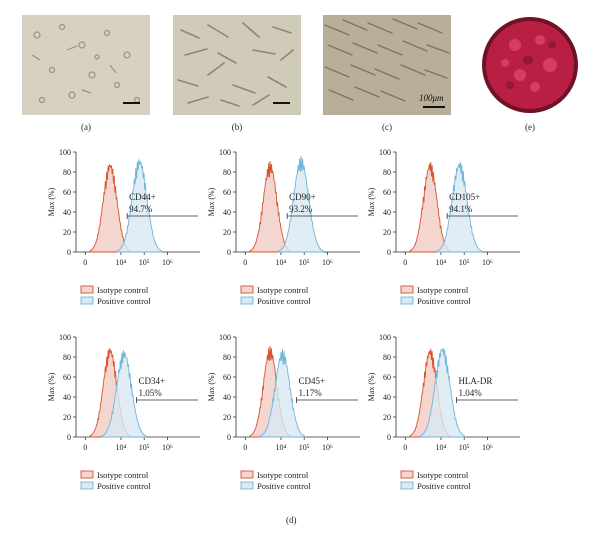 The width and height of the screenshot is (600, 545). I want to click on label-a: (a), so click(86, 127).